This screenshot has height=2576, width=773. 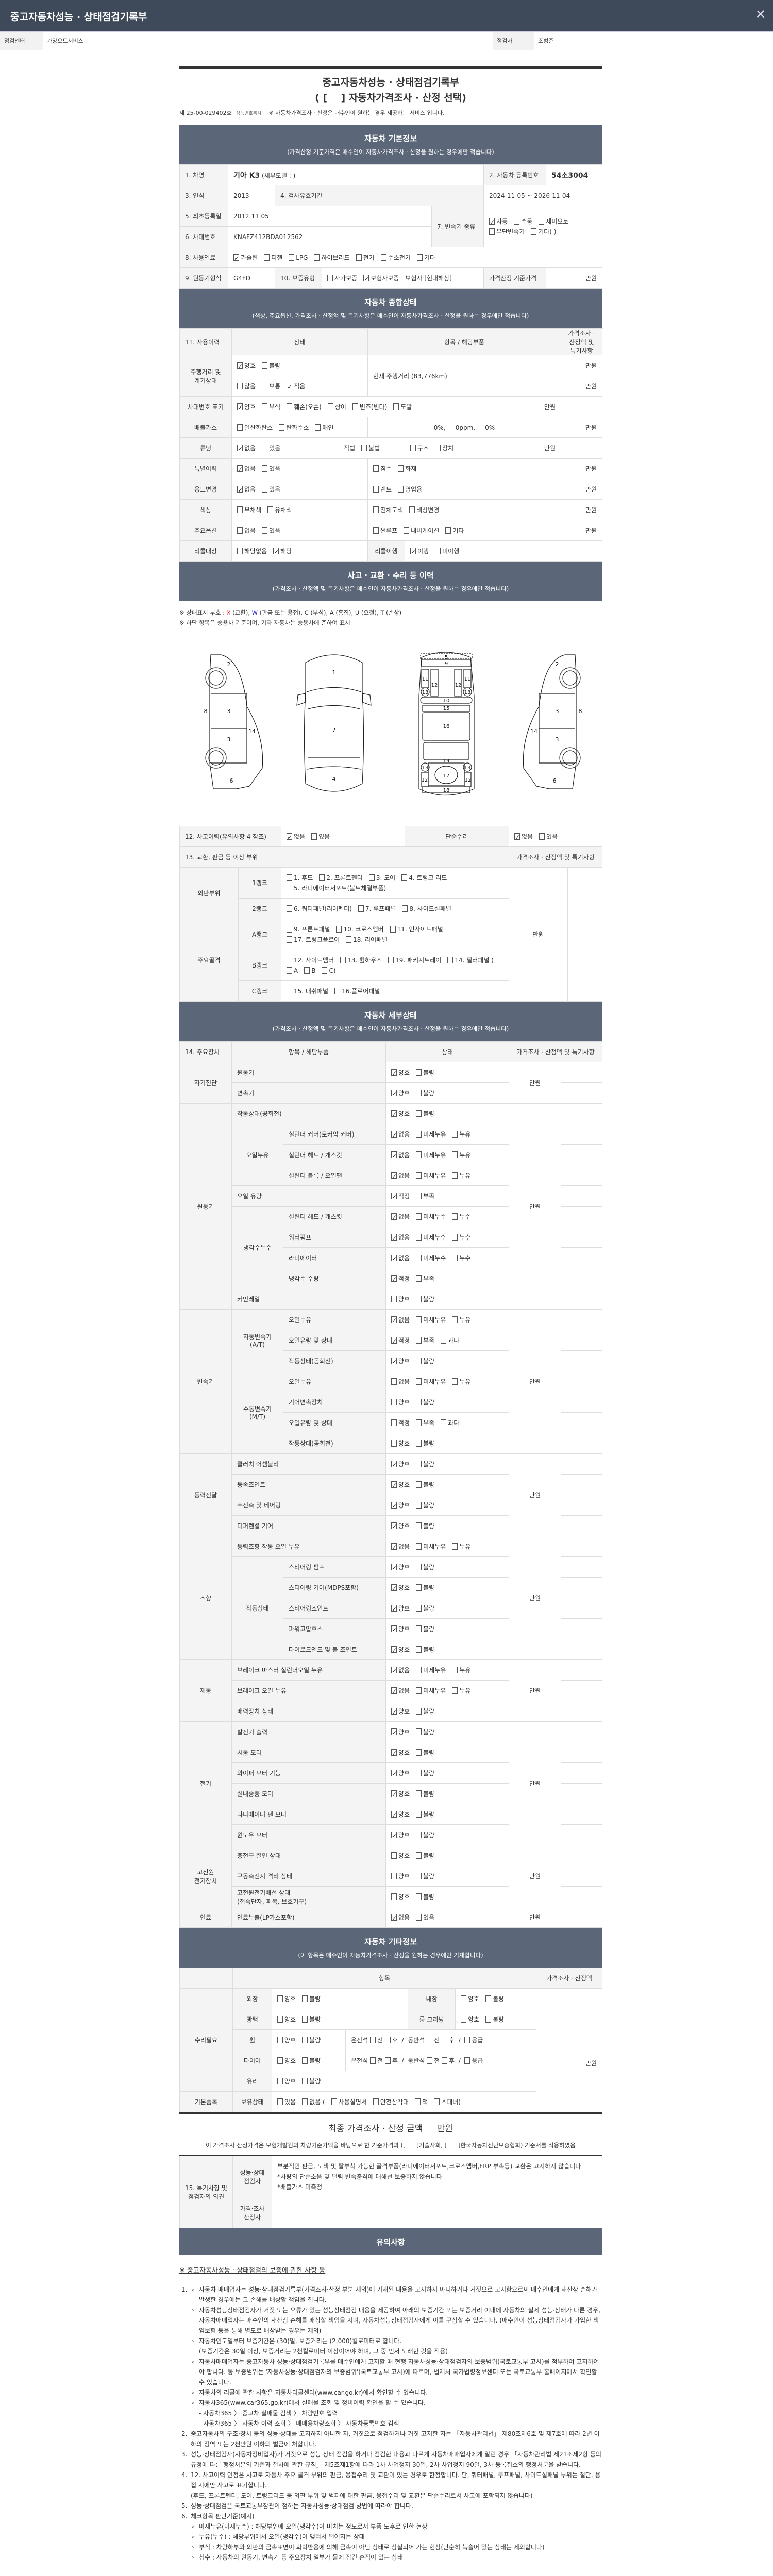 I want to click on checkbox-option: 사용설명서, so click(x=349, y=2102).